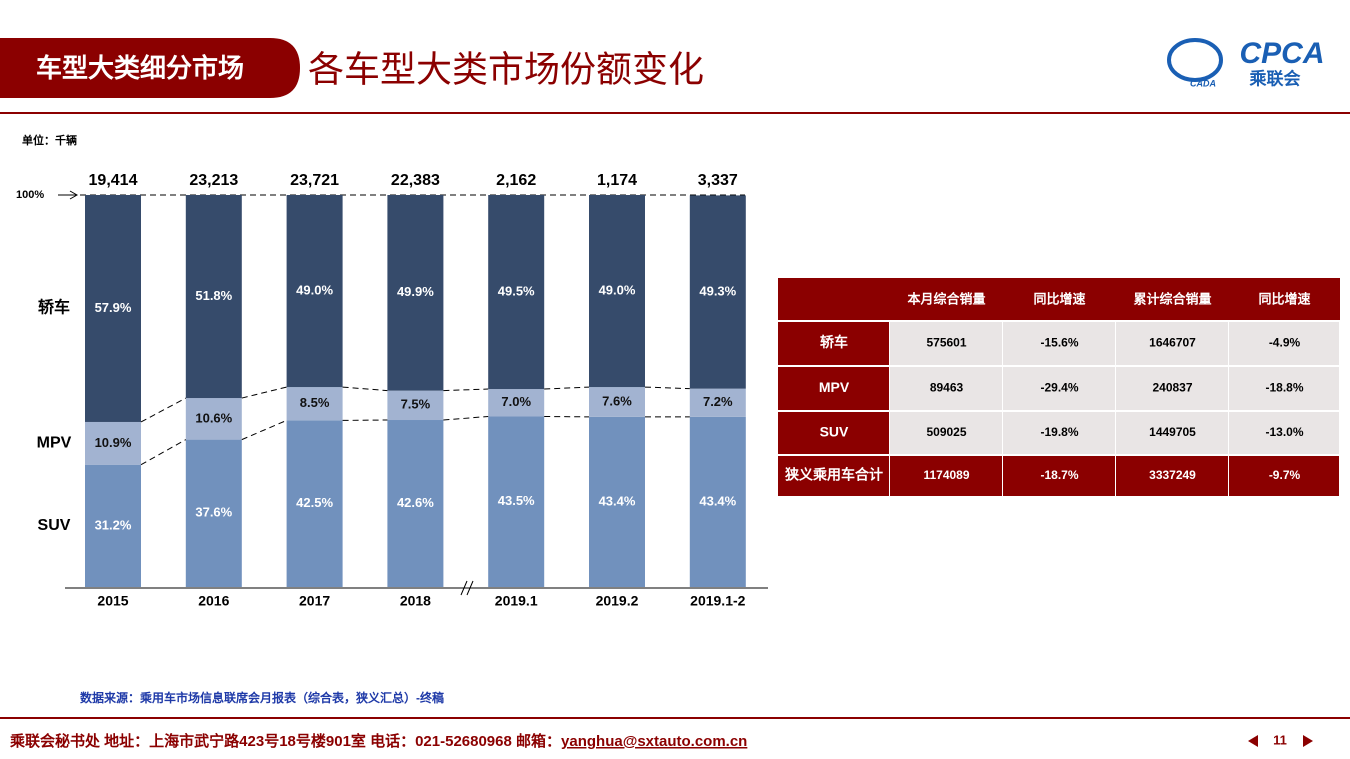 The width and height of the screenshot is (1350, 759). I want to click on cell: -18.8%, so click(1284, 388).